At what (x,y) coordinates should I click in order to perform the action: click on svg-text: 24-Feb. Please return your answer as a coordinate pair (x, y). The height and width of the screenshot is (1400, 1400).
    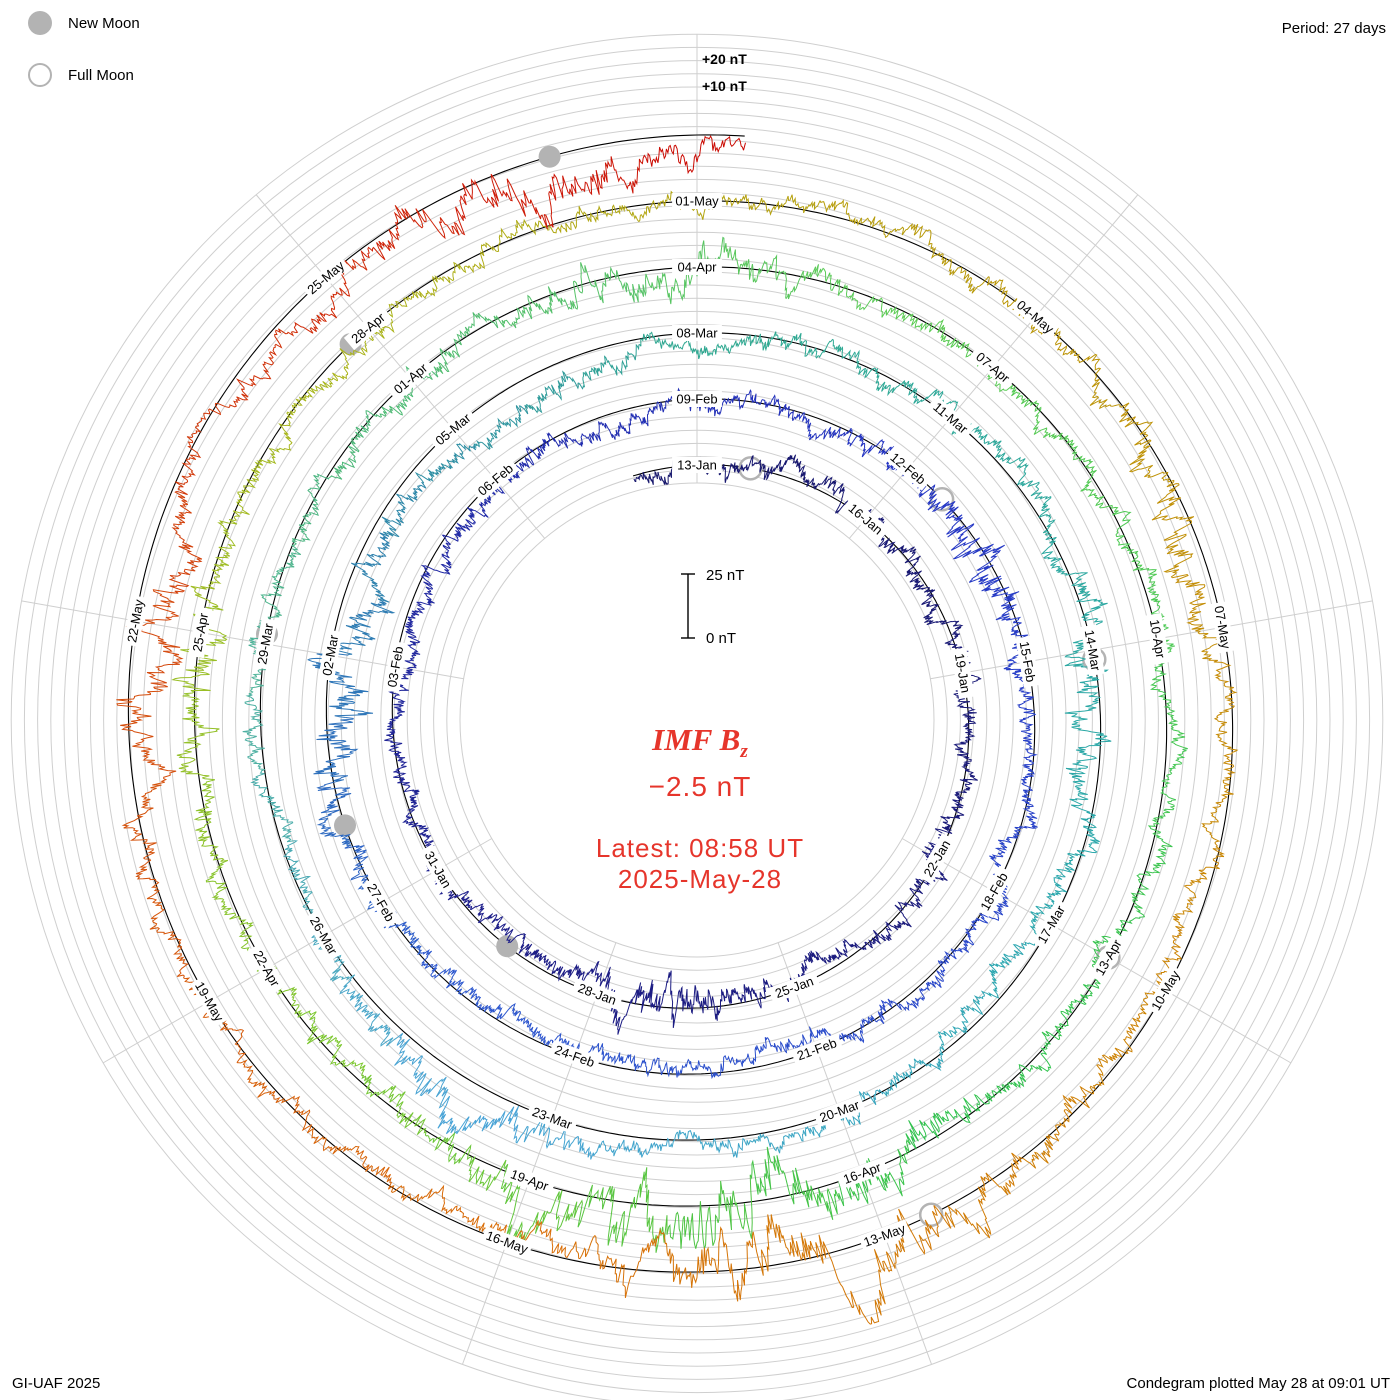
    Looking at the image, I should click on (575, 1056).